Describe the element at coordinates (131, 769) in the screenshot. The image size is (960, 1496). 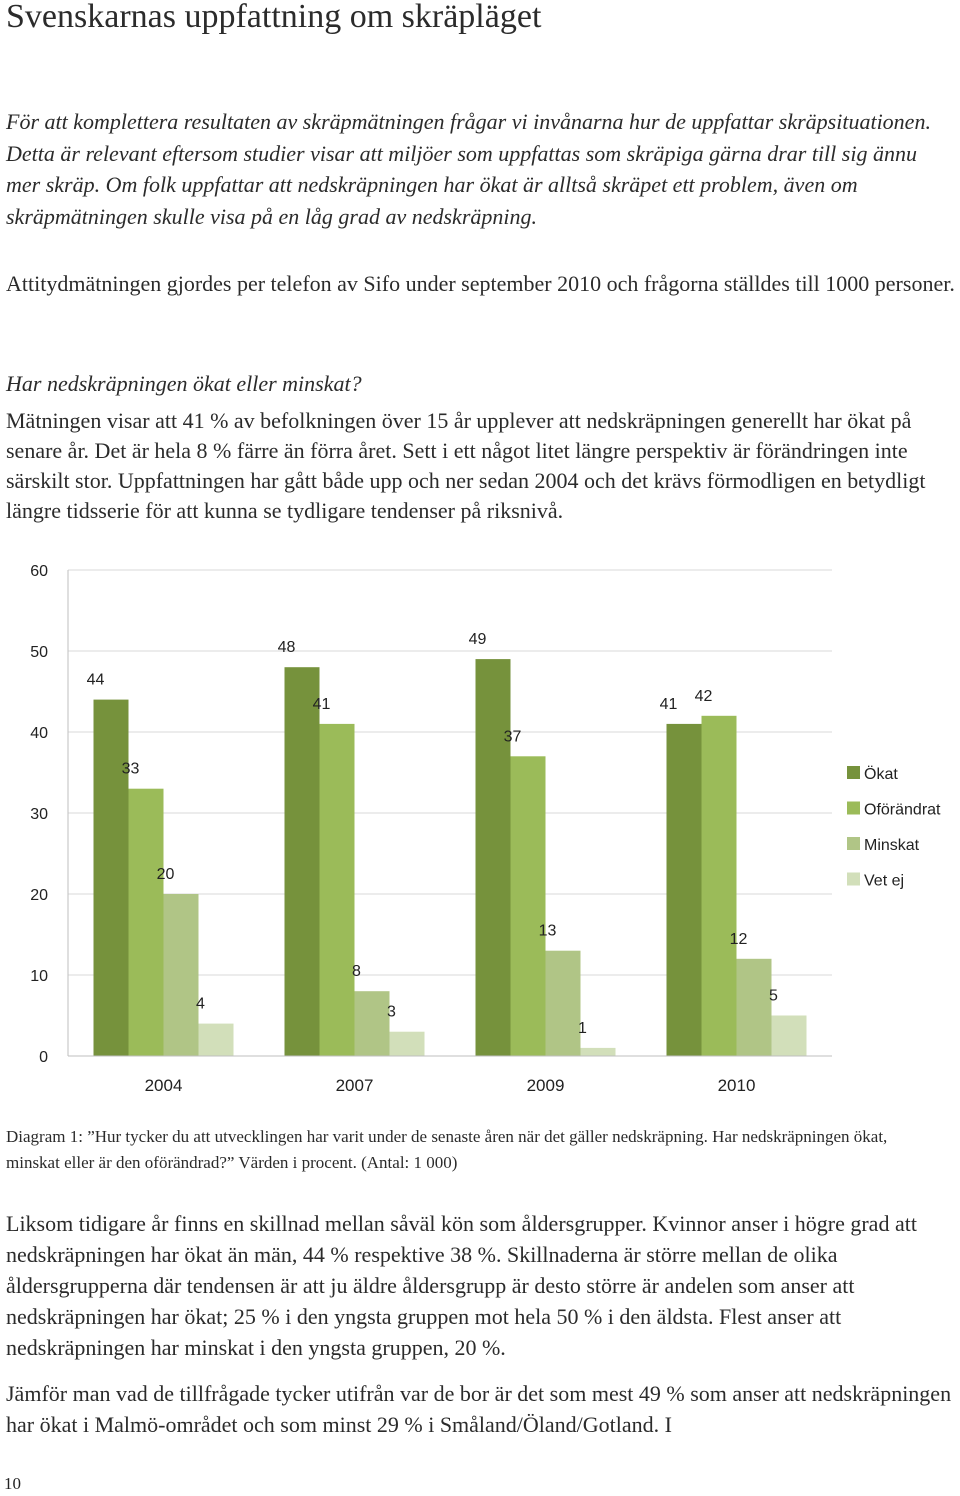
I see `data-label: 33` at that location.